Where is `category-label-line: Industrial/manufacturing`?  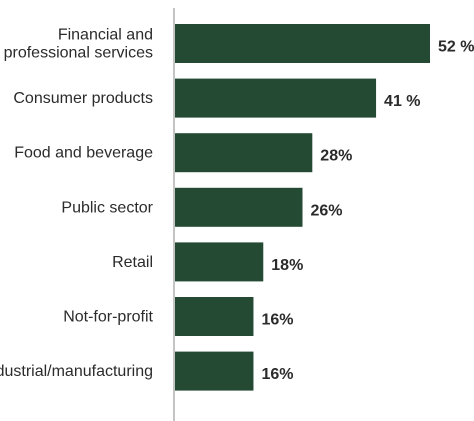 category-label-line: Industrial/manufacturing is located at coordinates (76, 371).